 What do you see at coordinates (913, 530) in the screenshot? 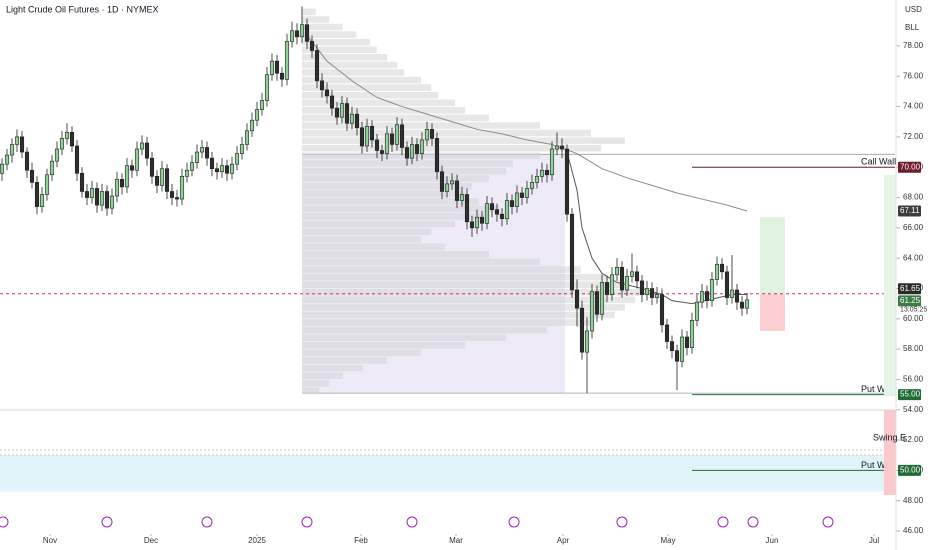
I see `y-tick-label: 46.00` at bounding box center [913, 530].